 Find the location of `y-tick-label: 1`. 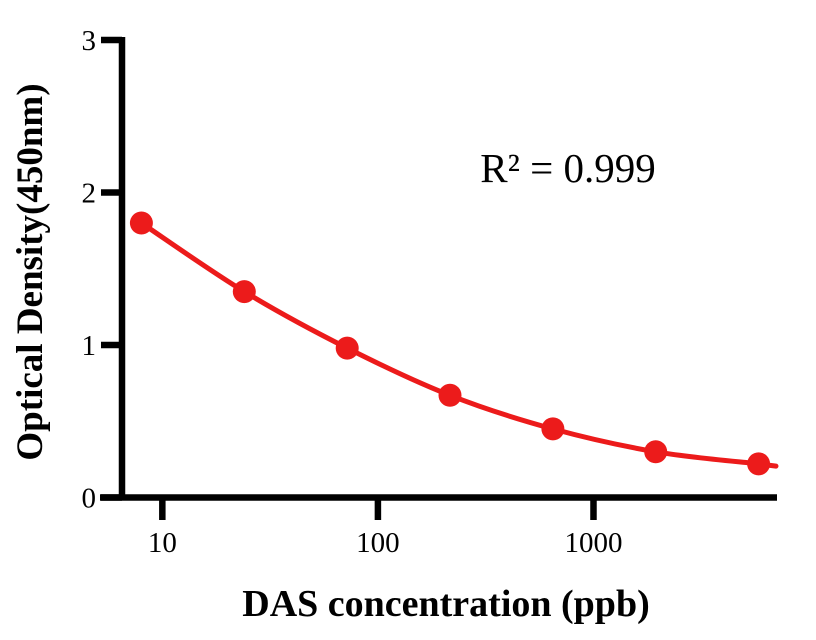

y-tick-label: 1 is located at coordinates (89, 346).